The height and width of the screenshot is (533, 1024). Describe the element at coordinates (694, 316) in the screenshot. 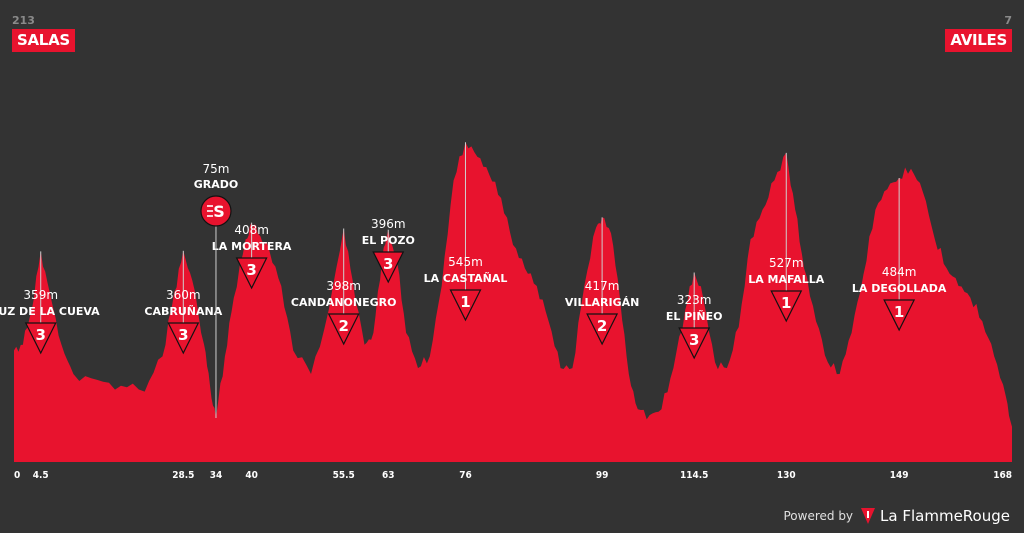

I see `climb-name-label: EL PIÑEO` at that location.